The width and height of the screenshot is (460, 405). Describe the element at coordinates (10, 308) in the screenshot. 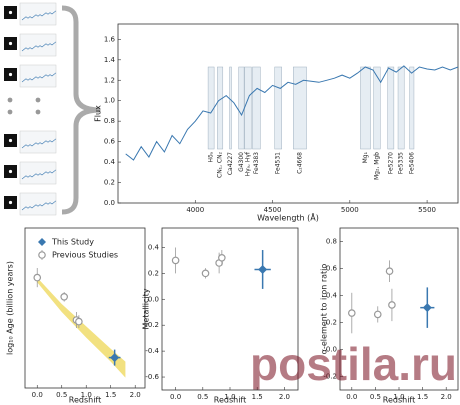

I see `y-axis-label: log₁₀ Age (billion years)` at that location.